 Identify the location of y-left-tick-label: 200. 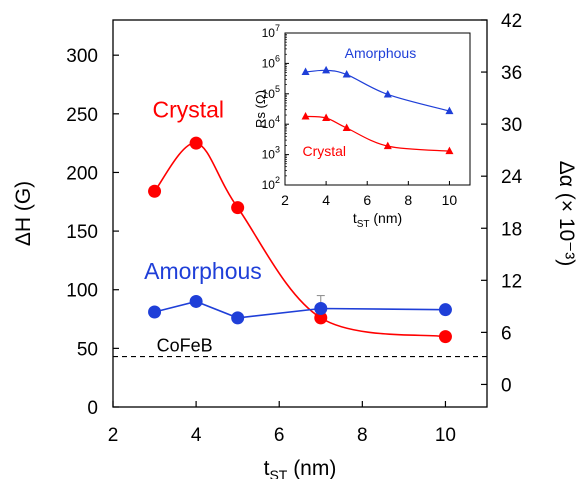
(82, 173).